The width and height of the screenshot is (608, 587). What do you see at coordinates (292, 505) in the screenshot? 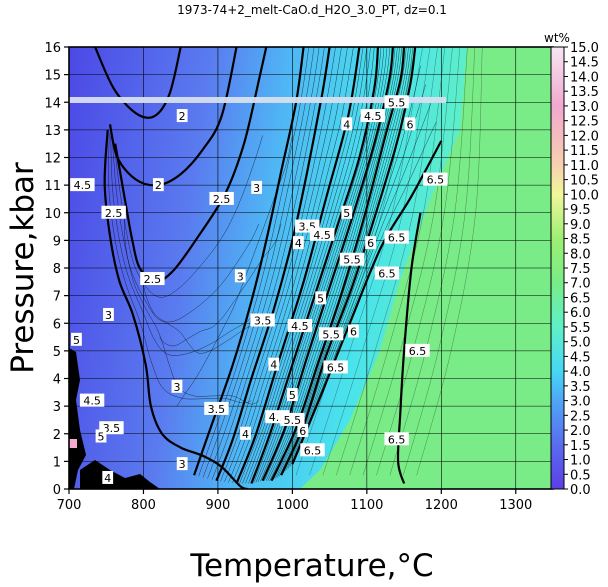
I see `x-tick-label: 1000` at bounding box center [292, 505].